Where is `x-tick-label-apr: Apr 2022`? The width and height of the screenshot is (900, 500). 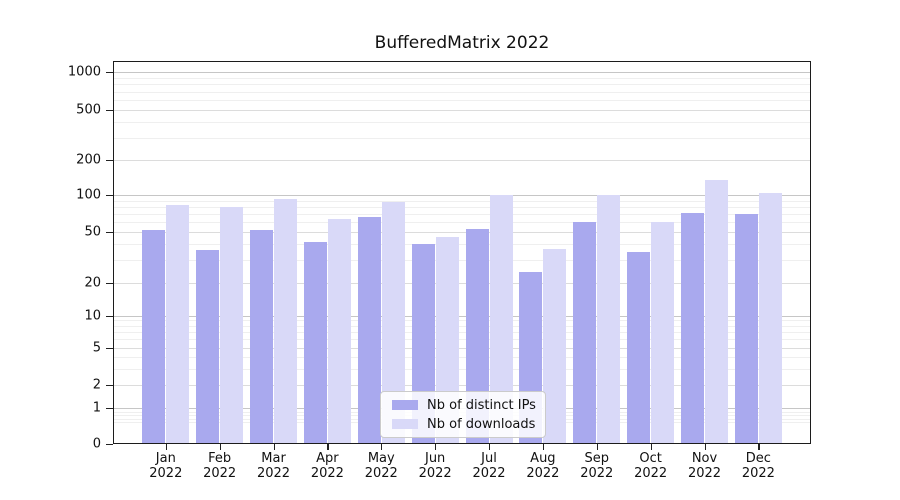 x-tick-label-apr: Apr 2022 is located at coordinates (327, 466).